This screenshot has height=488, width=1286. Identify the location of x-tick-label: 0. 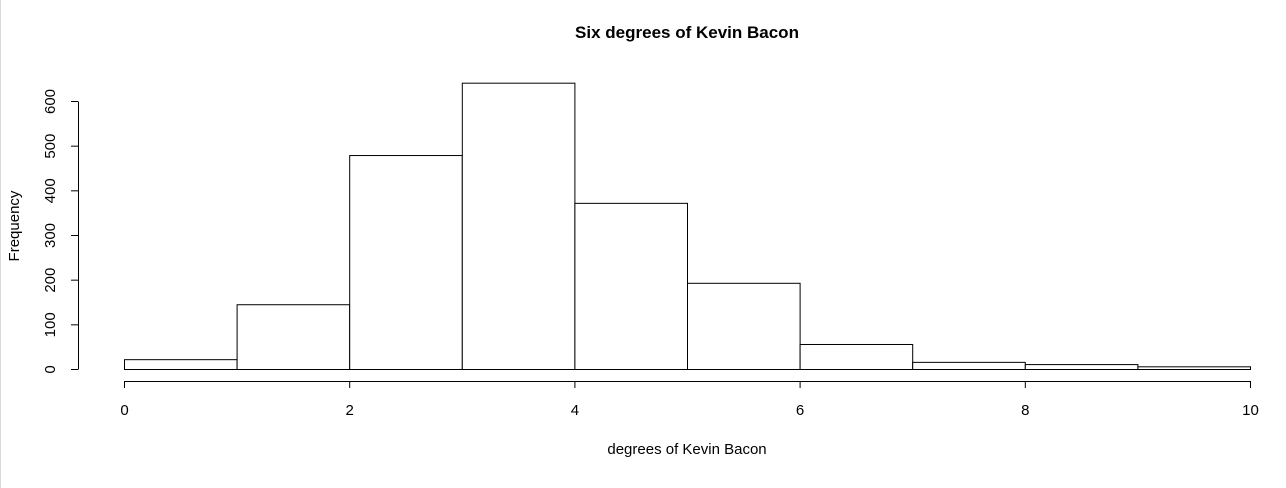
(124, 410).